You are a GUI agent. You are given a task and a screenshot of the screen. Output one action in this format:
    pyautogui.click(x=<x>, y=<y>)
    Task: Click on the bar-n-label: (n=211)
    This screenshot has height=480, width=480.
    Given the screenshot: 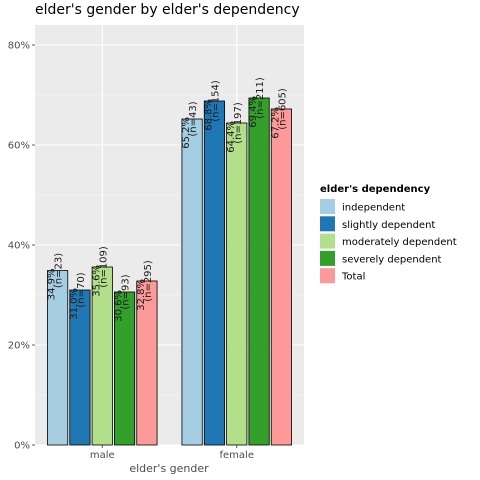 What is the action you would take?
    pyautogui.click(x=260, y=98)
    